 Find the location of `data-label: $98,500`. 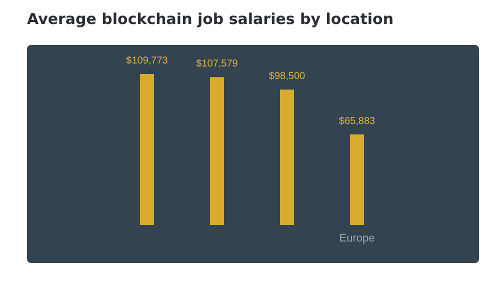

data-label: $98,500 is located at coordinates (287, 76).